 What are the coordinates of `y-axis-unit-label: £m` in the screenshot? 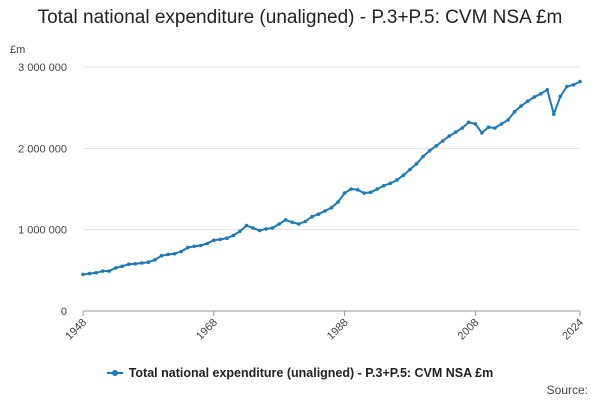 It's located at (18, 50).